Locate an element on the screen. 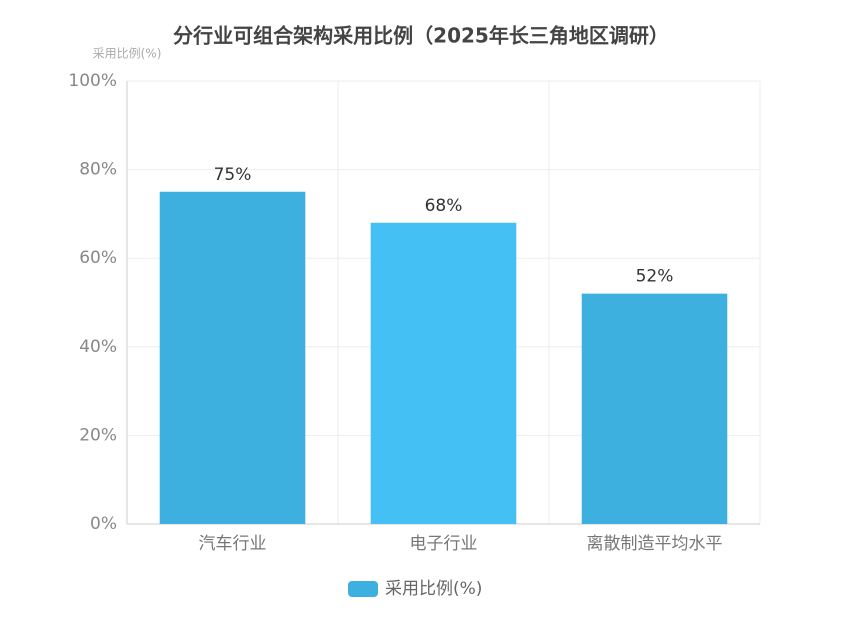 The height and width of the screenshot is (625, 843). value-label: 52% is located at coordinates (655, 277).